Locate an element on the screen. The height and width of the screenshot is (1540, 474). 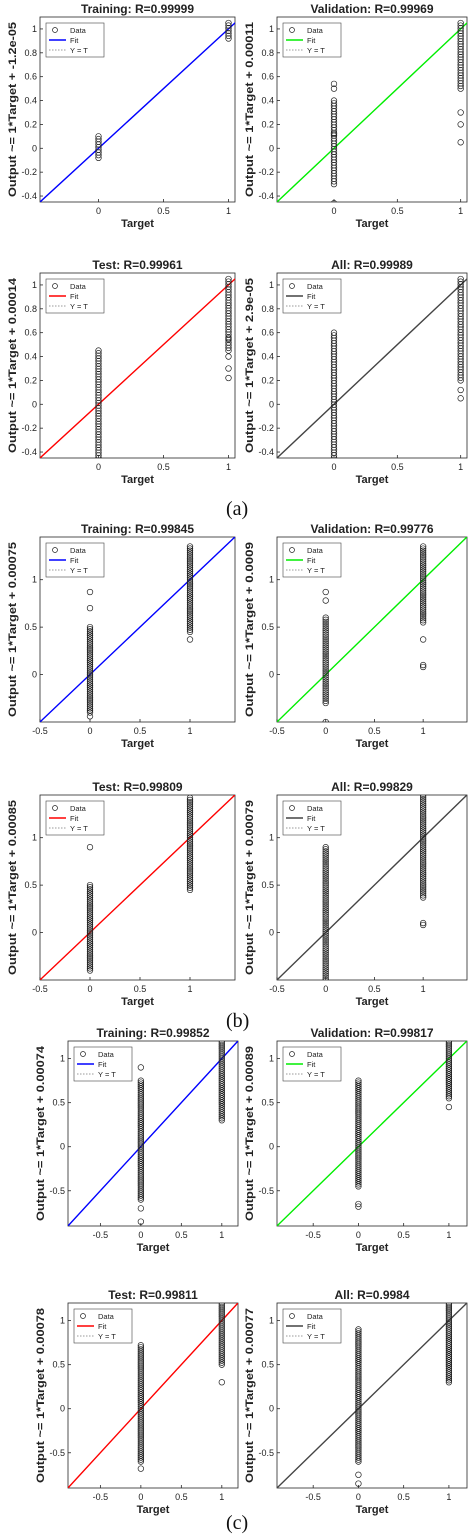
y-axis-label: Output ~= 1*Target + 0.00085 is located at coordinates (13, 887).